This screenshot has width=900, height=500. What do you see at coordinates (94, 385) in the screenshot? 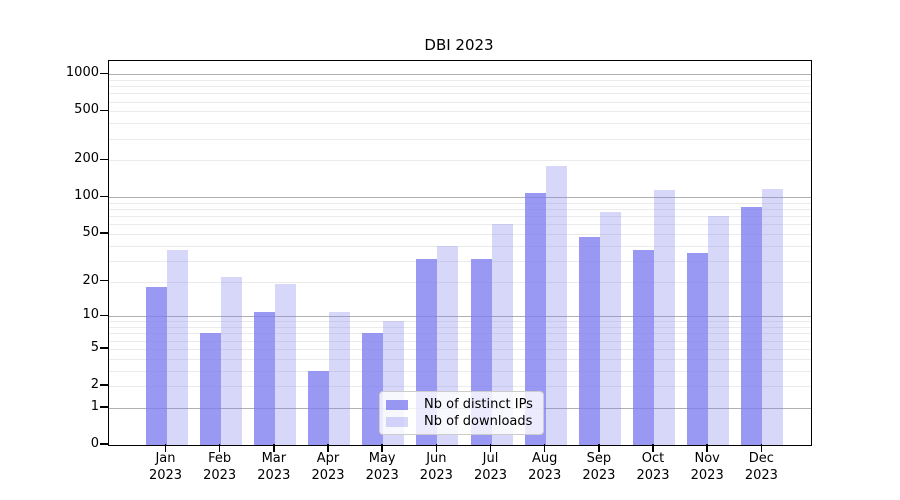
I see `y-tick-label: 2` at bounding box center [94, 385].